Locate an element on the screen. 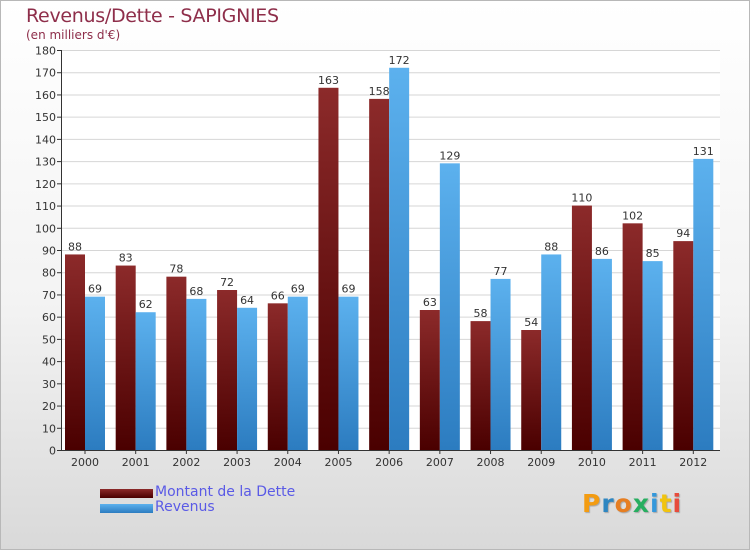 This screenshot has width=750, height=550. legend-swatch-revenus is located at coordinates (126, 508).